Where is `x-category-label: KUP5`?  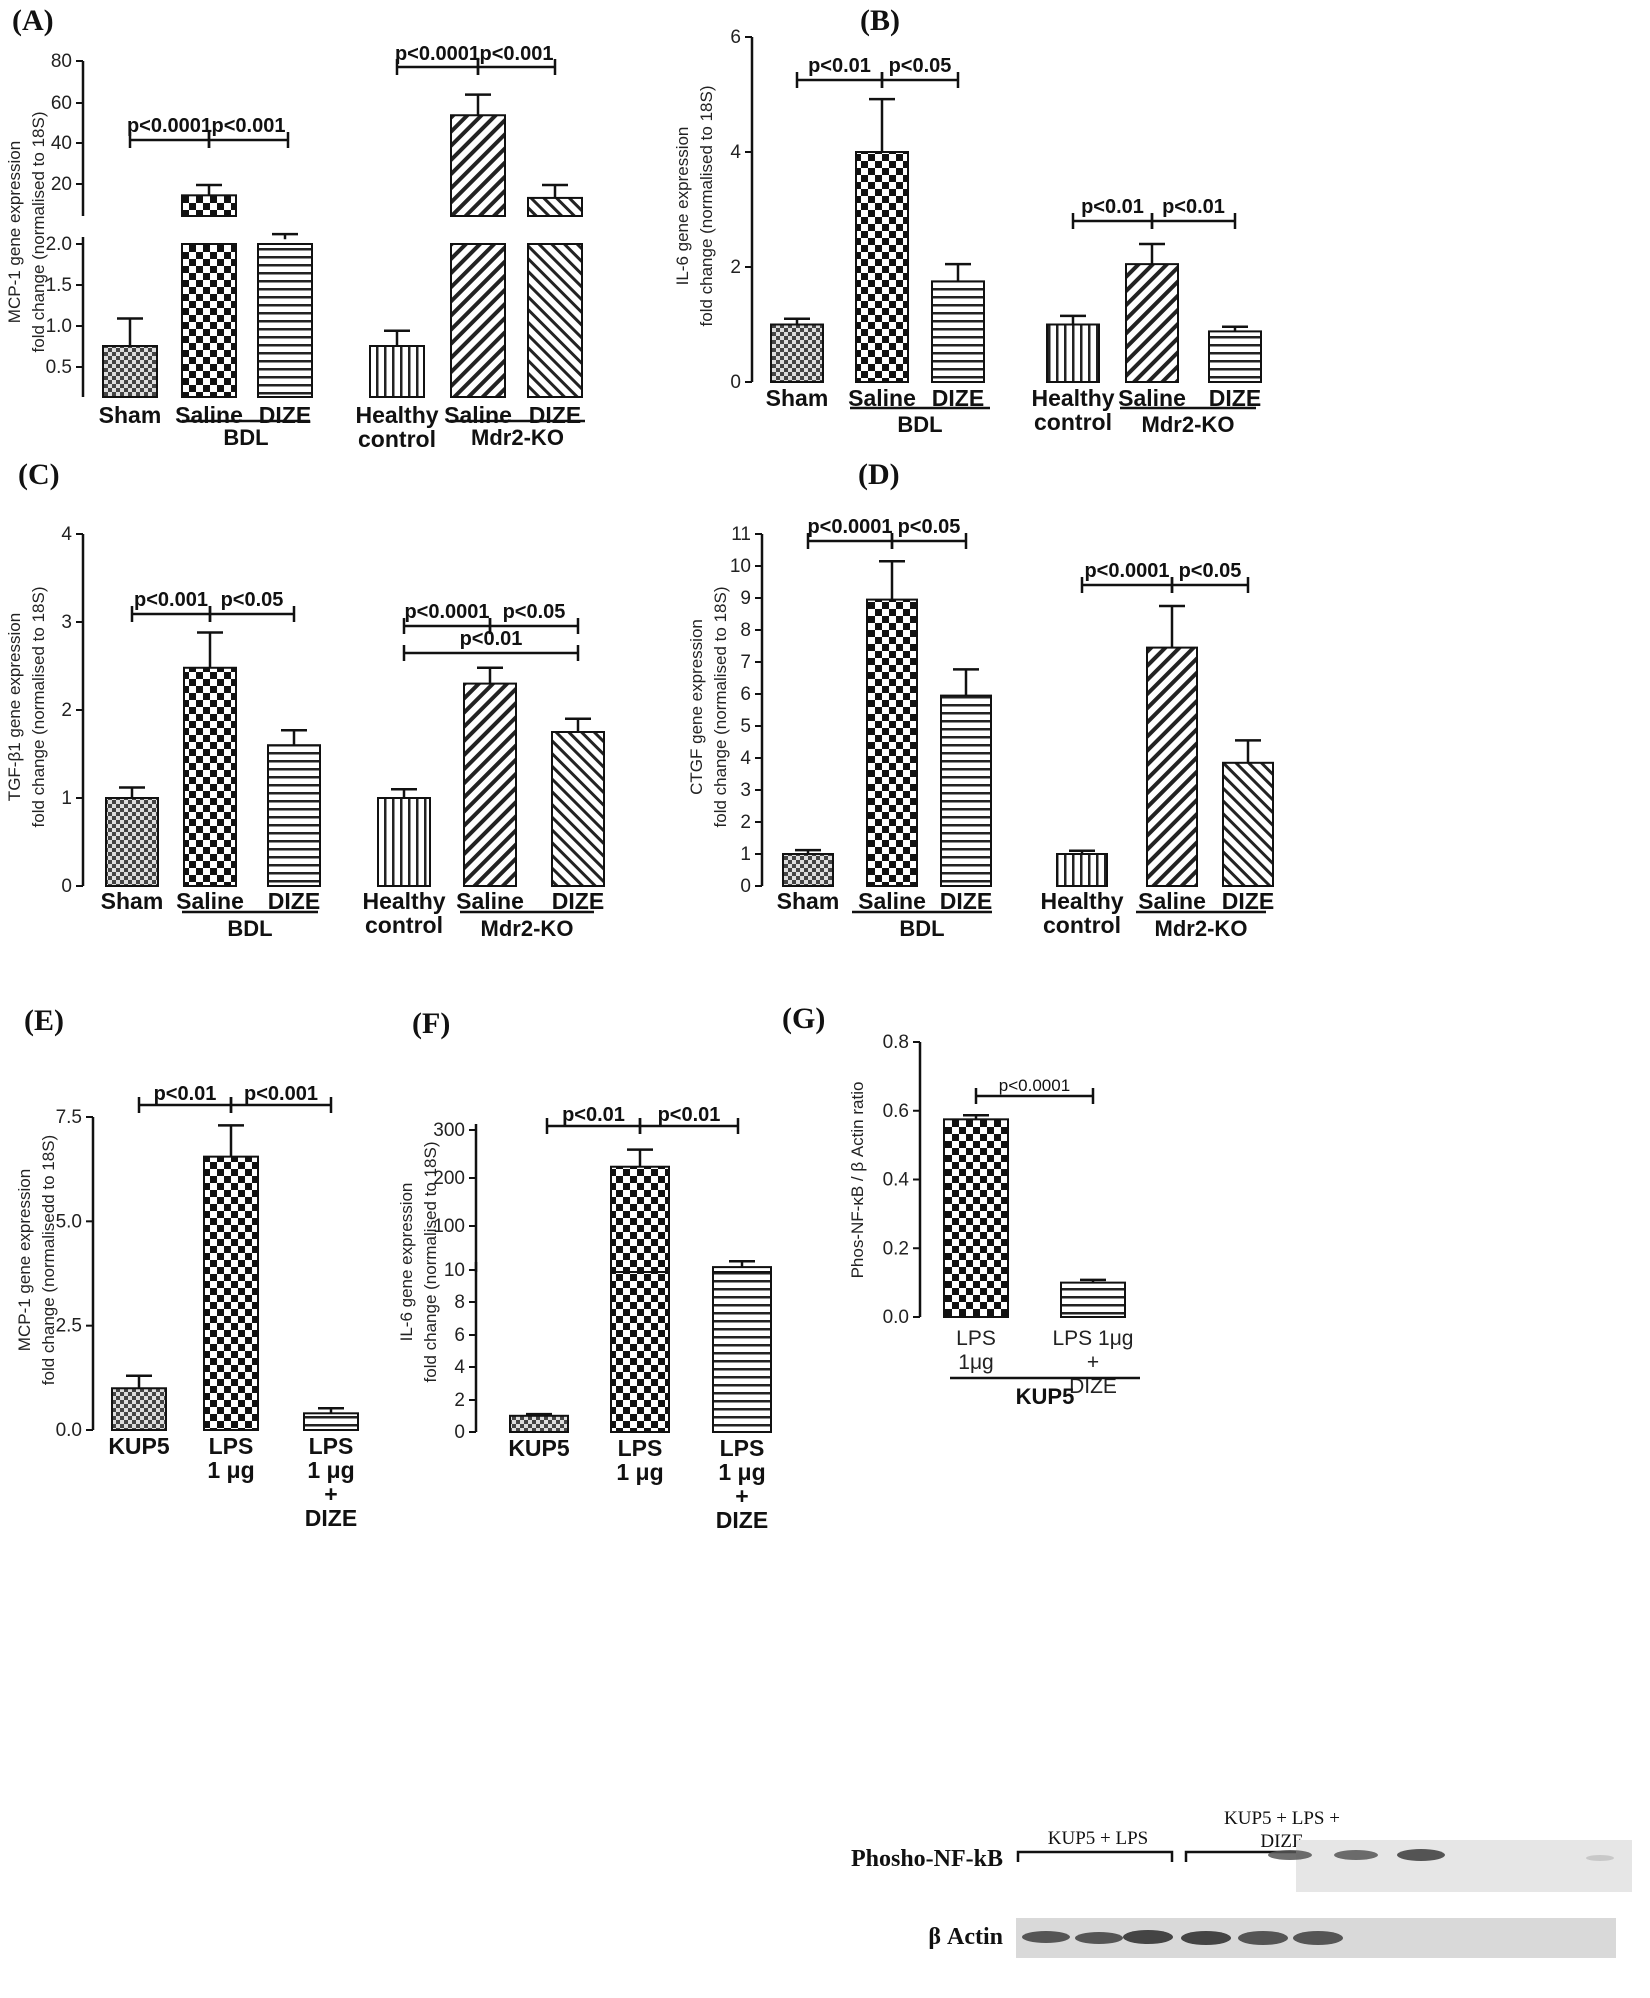 x-category-label: KUP5 is located at coordinates (539, 1448).